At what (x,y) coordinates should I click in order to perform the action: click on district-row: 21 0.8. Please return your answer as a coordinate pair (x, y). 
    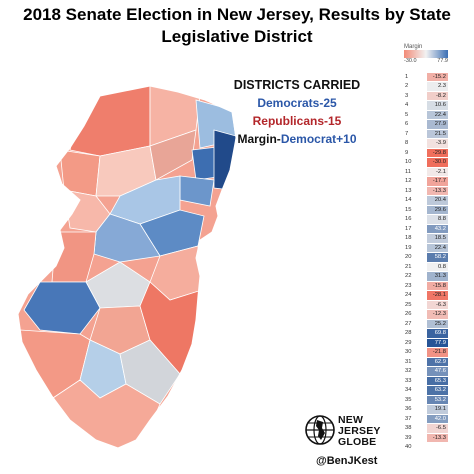
    Looking at the image, I should click on (426, 267).